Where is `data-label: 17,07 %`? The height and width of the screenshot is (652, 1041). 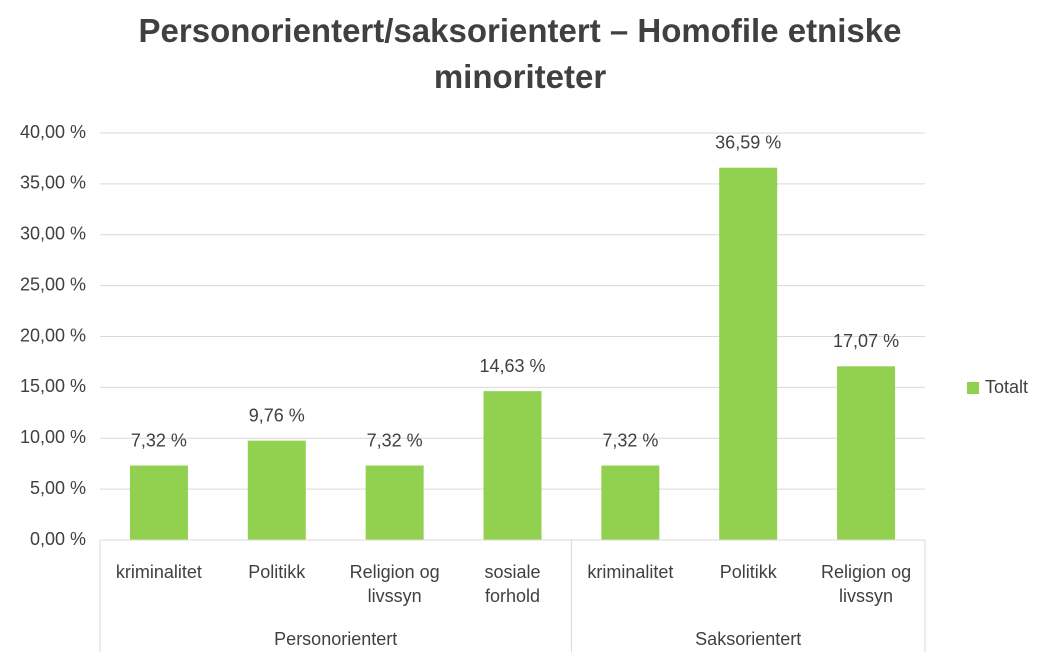
data-label: 17,07 % is located at coordinates (866, 341).